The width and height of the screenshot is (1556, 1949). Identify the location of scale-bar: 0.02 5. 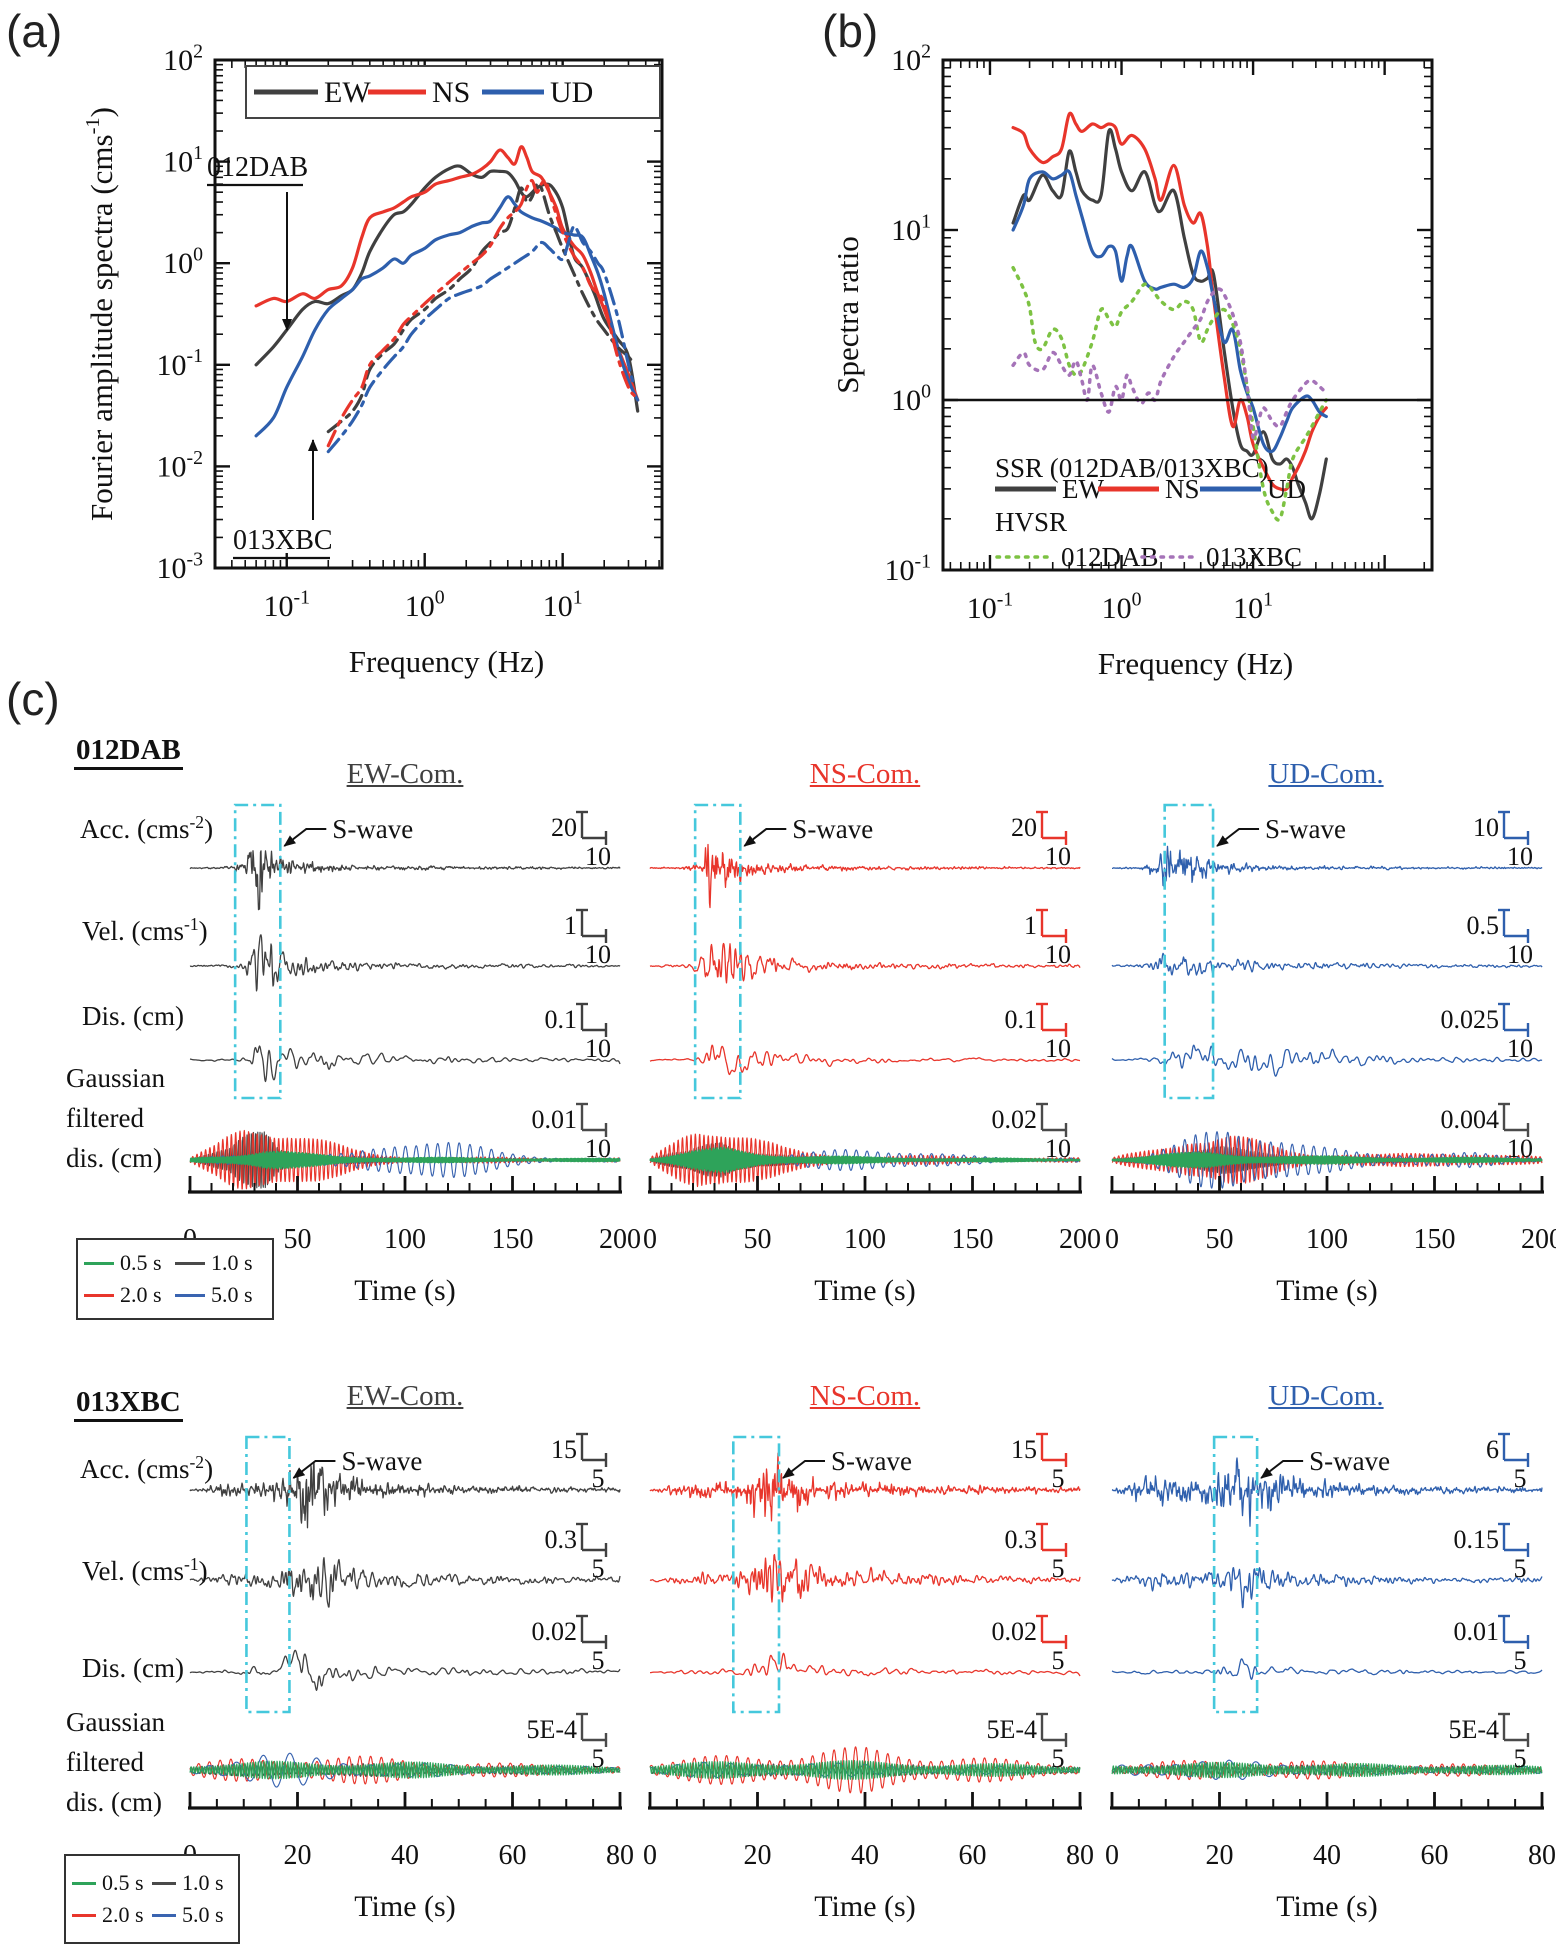
(1030, 1644).